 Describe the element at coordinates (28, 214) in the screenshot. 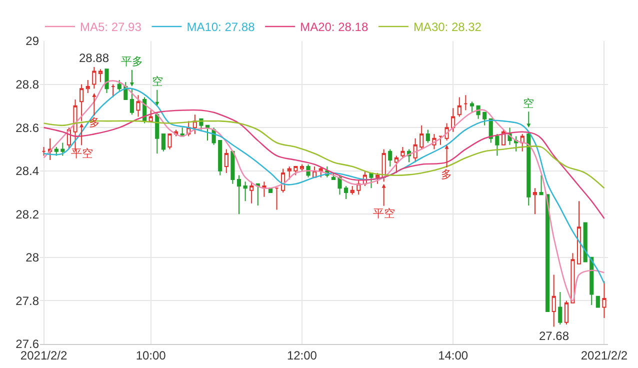

I see `y-tick-label: 28.2` at that location.